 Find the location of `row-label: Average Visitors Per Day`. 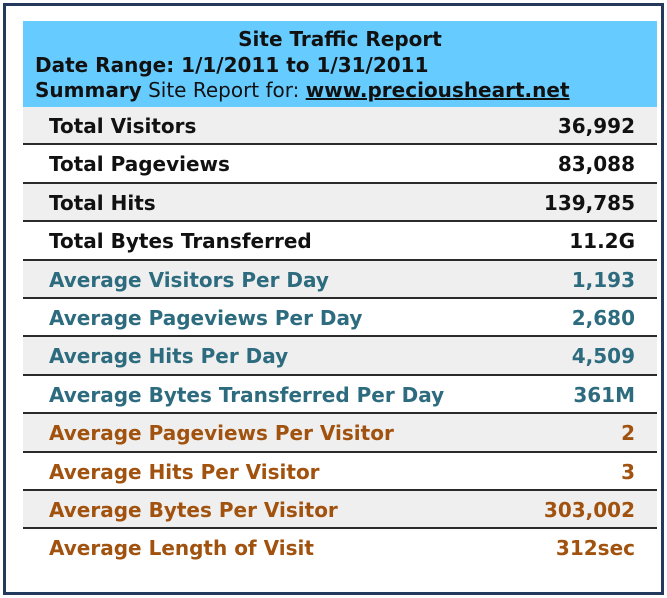

row-label: Average Visitors Per Day is located at coordinates (189, 279).